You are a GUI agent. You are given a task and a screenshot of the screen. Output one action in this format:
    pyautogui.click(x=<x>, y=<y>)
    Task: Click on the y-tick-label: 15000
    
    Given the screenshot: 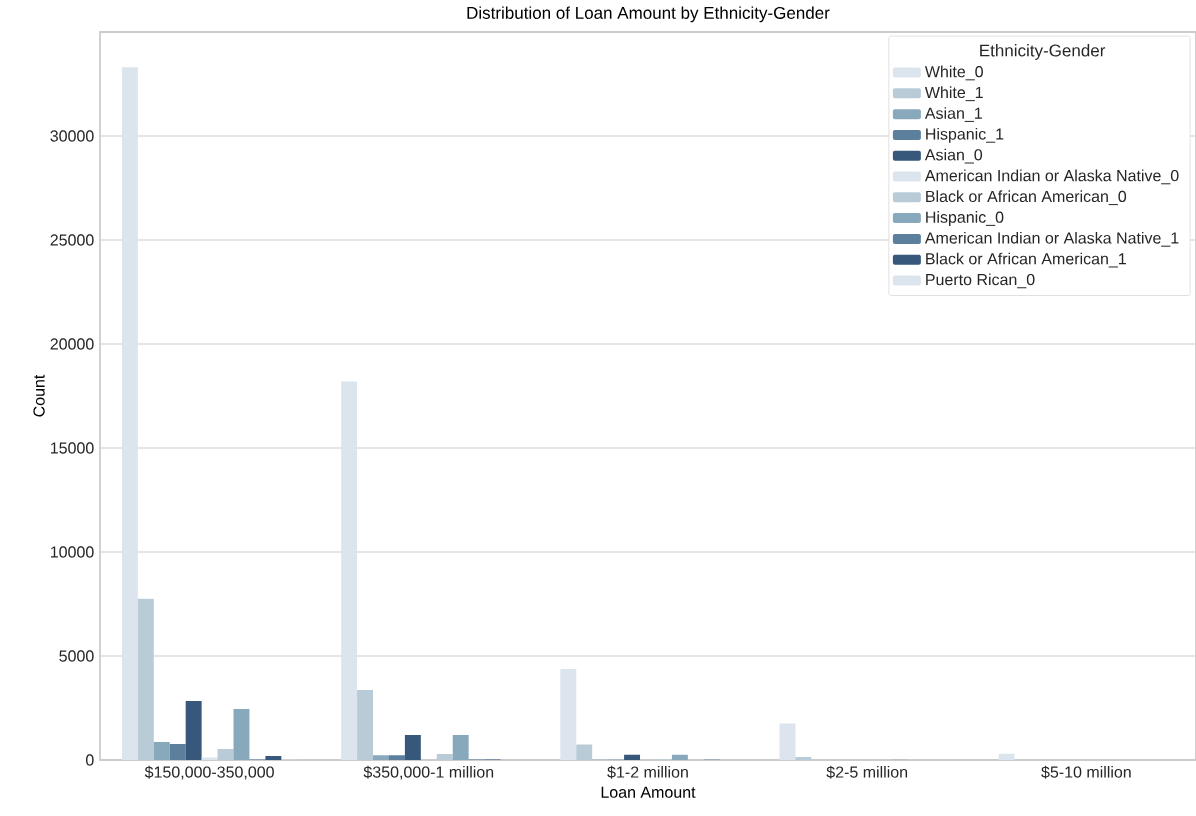 What is the action you would take?
    pyautogui.click(x=72, y=448)
    